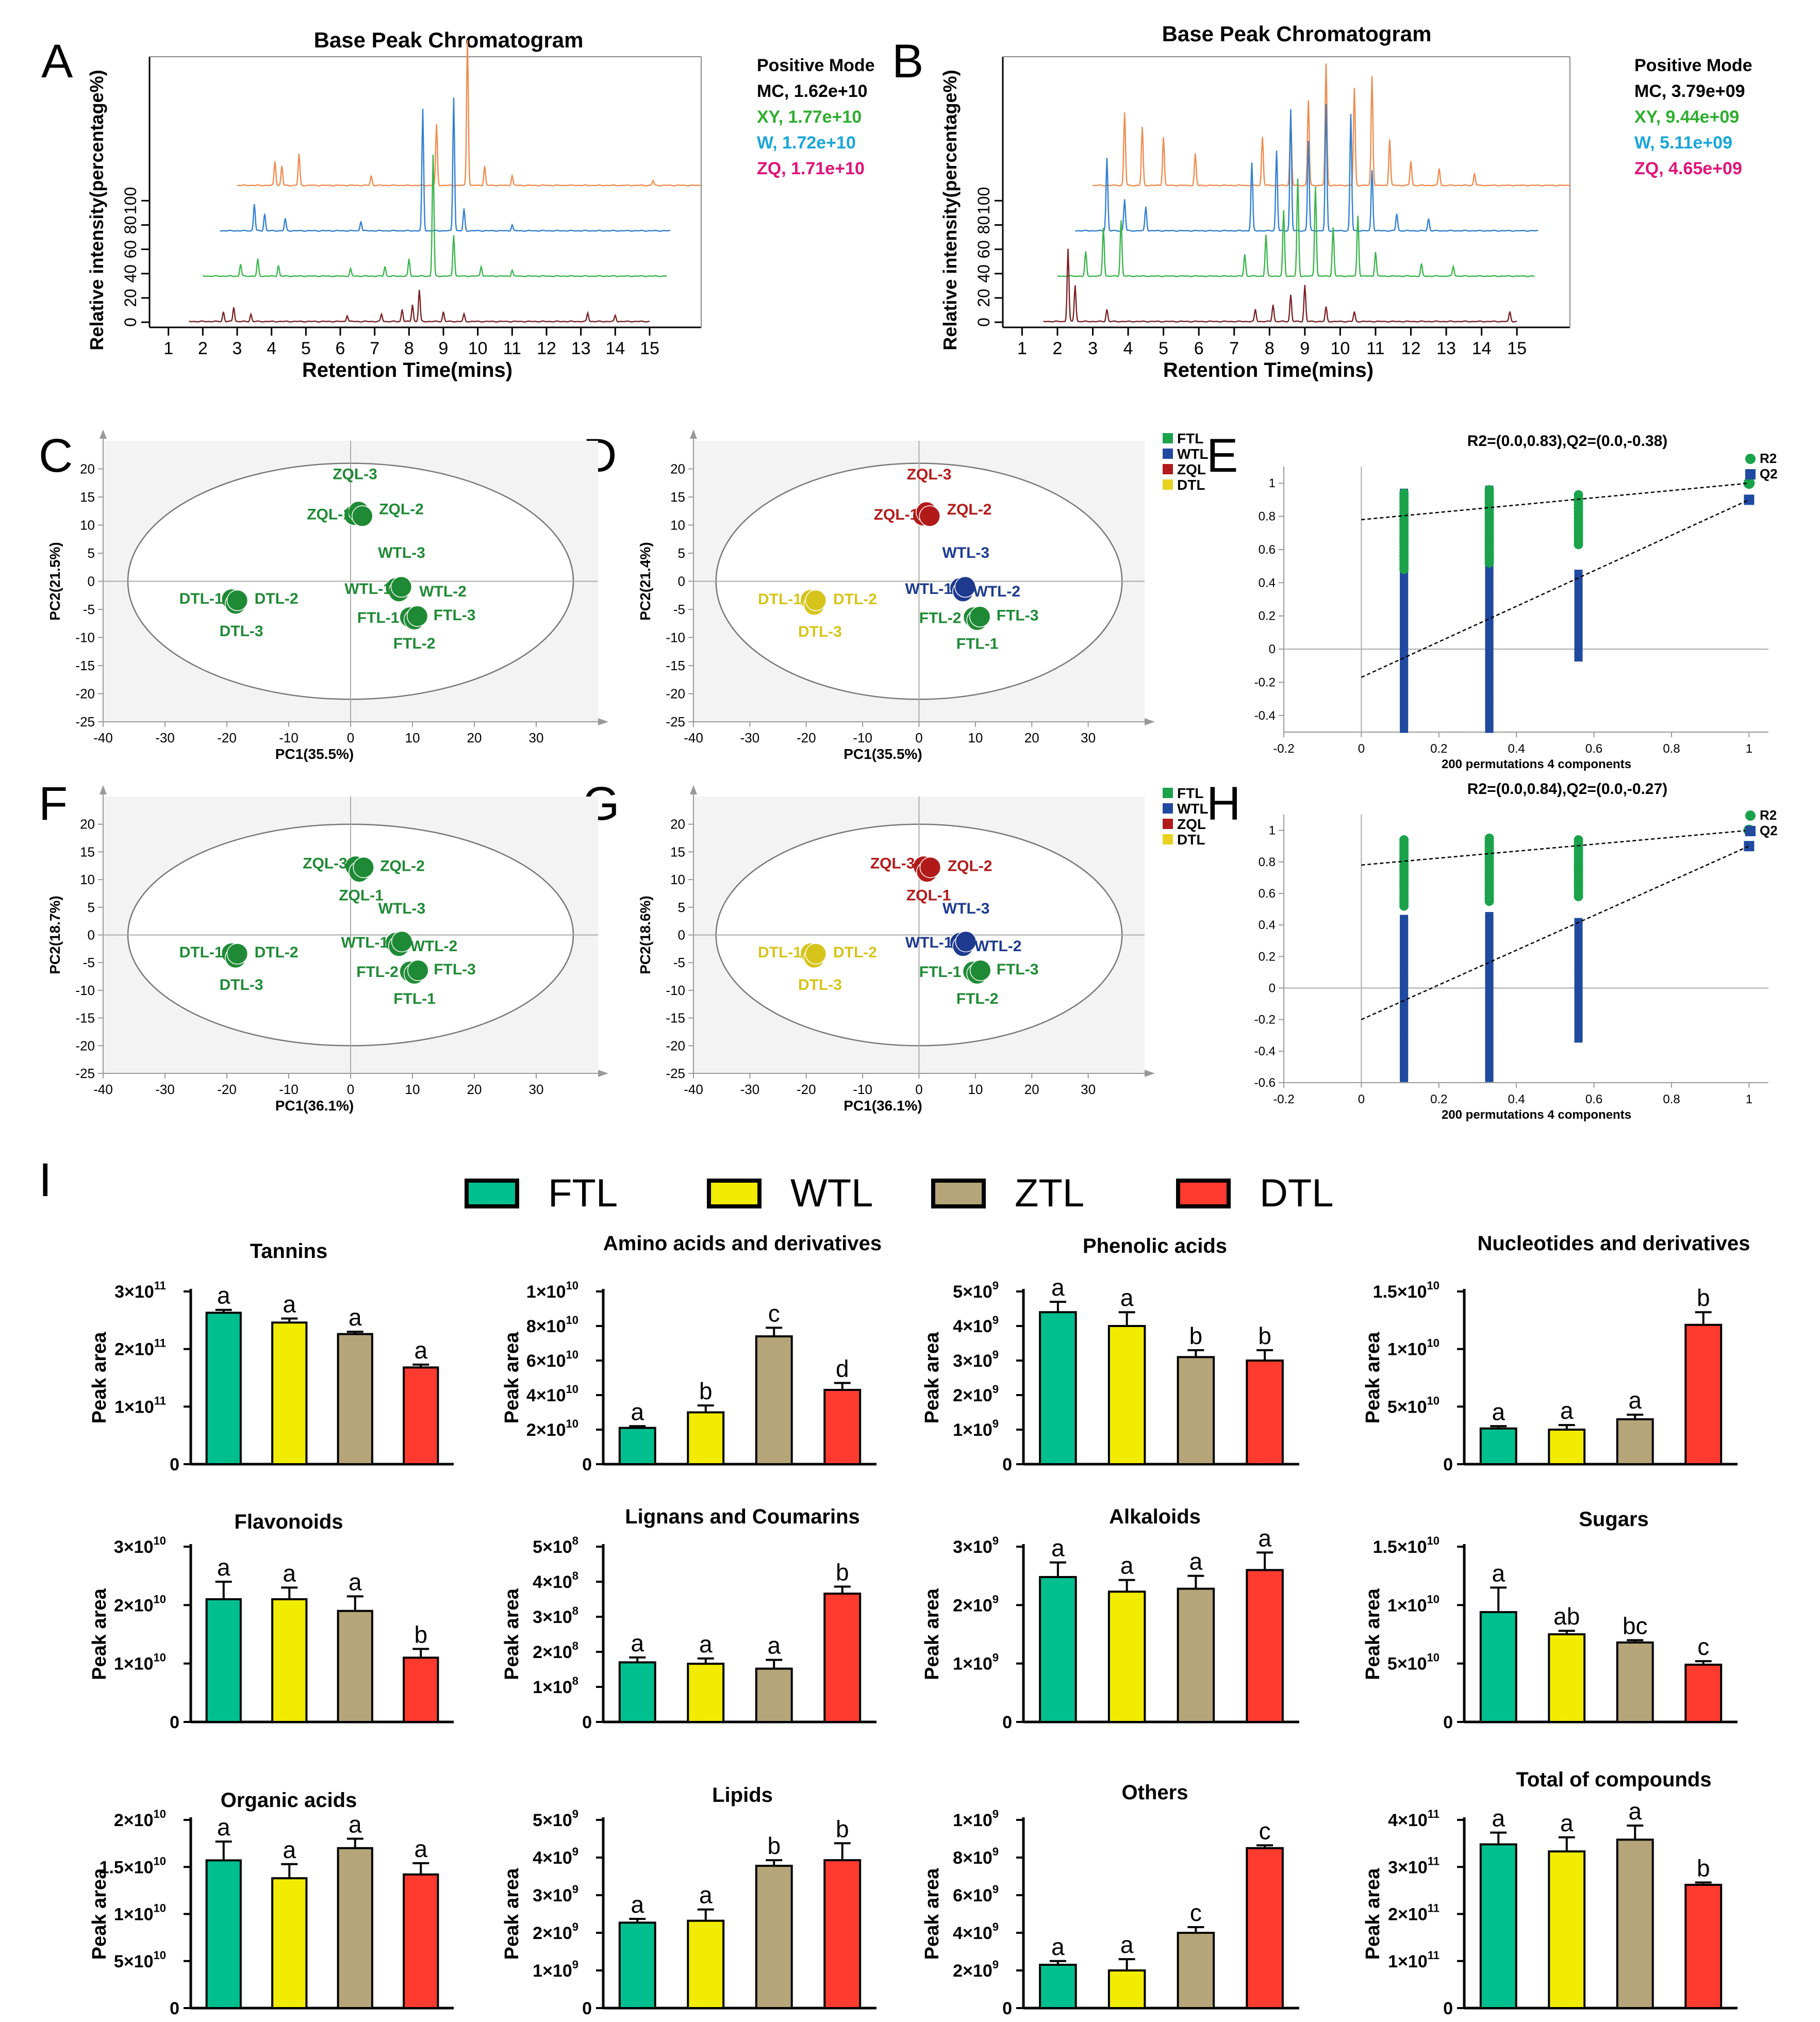 This screenshot has width=1820, height=2022. I want to click on legend-entry: ZQ, 1.71e+10, so click(811, 168).